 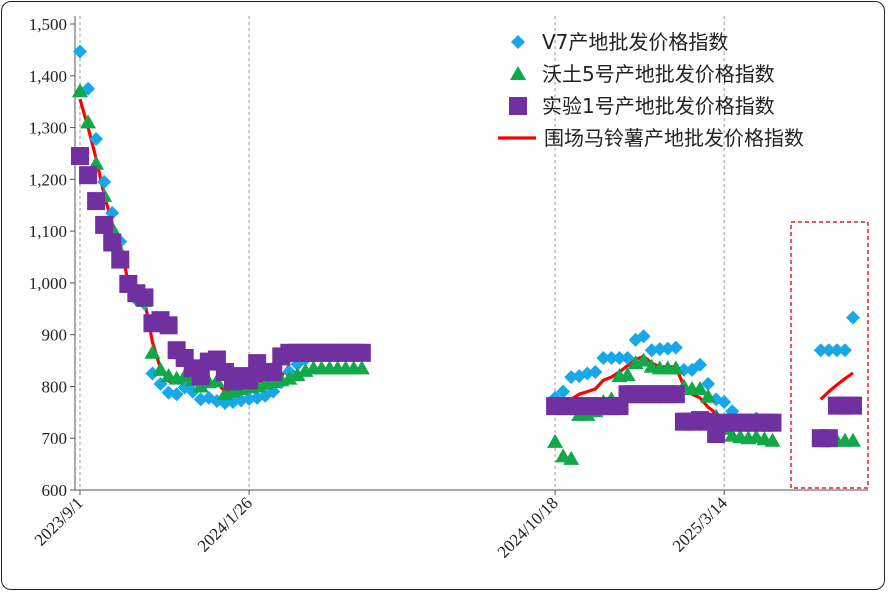 I want to click on highlight-box, so click(x=829, y=355).